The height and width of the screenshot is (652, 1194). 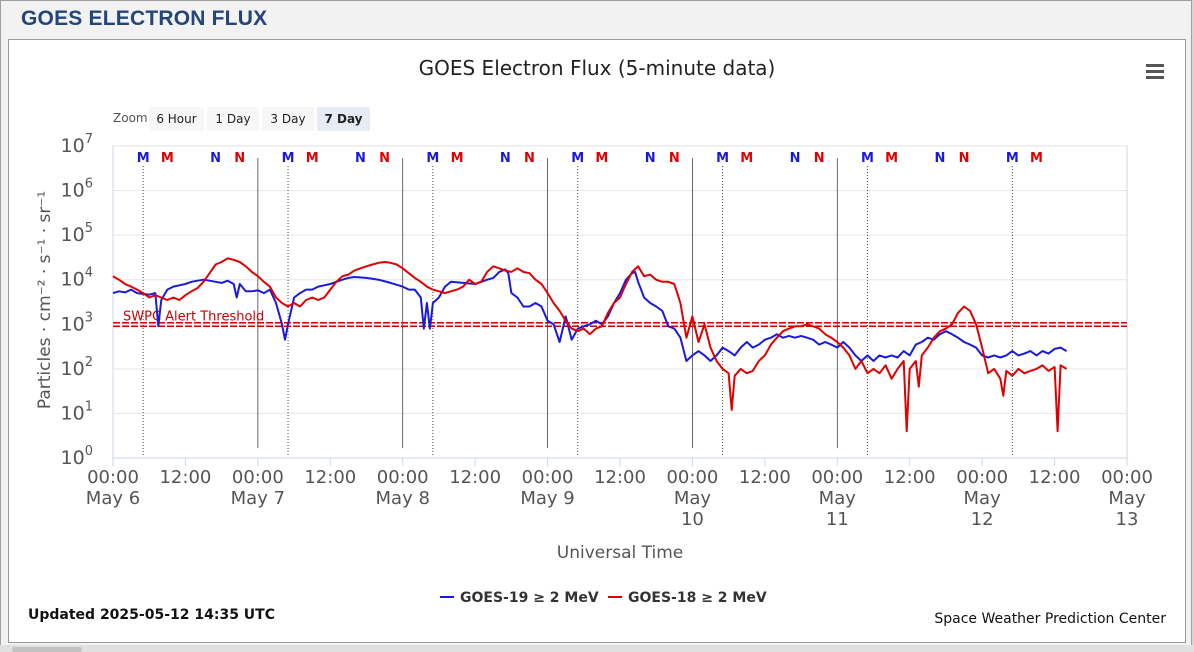 I want to click on zoom-button-label: 7 Day, so click(x=343, y=119).